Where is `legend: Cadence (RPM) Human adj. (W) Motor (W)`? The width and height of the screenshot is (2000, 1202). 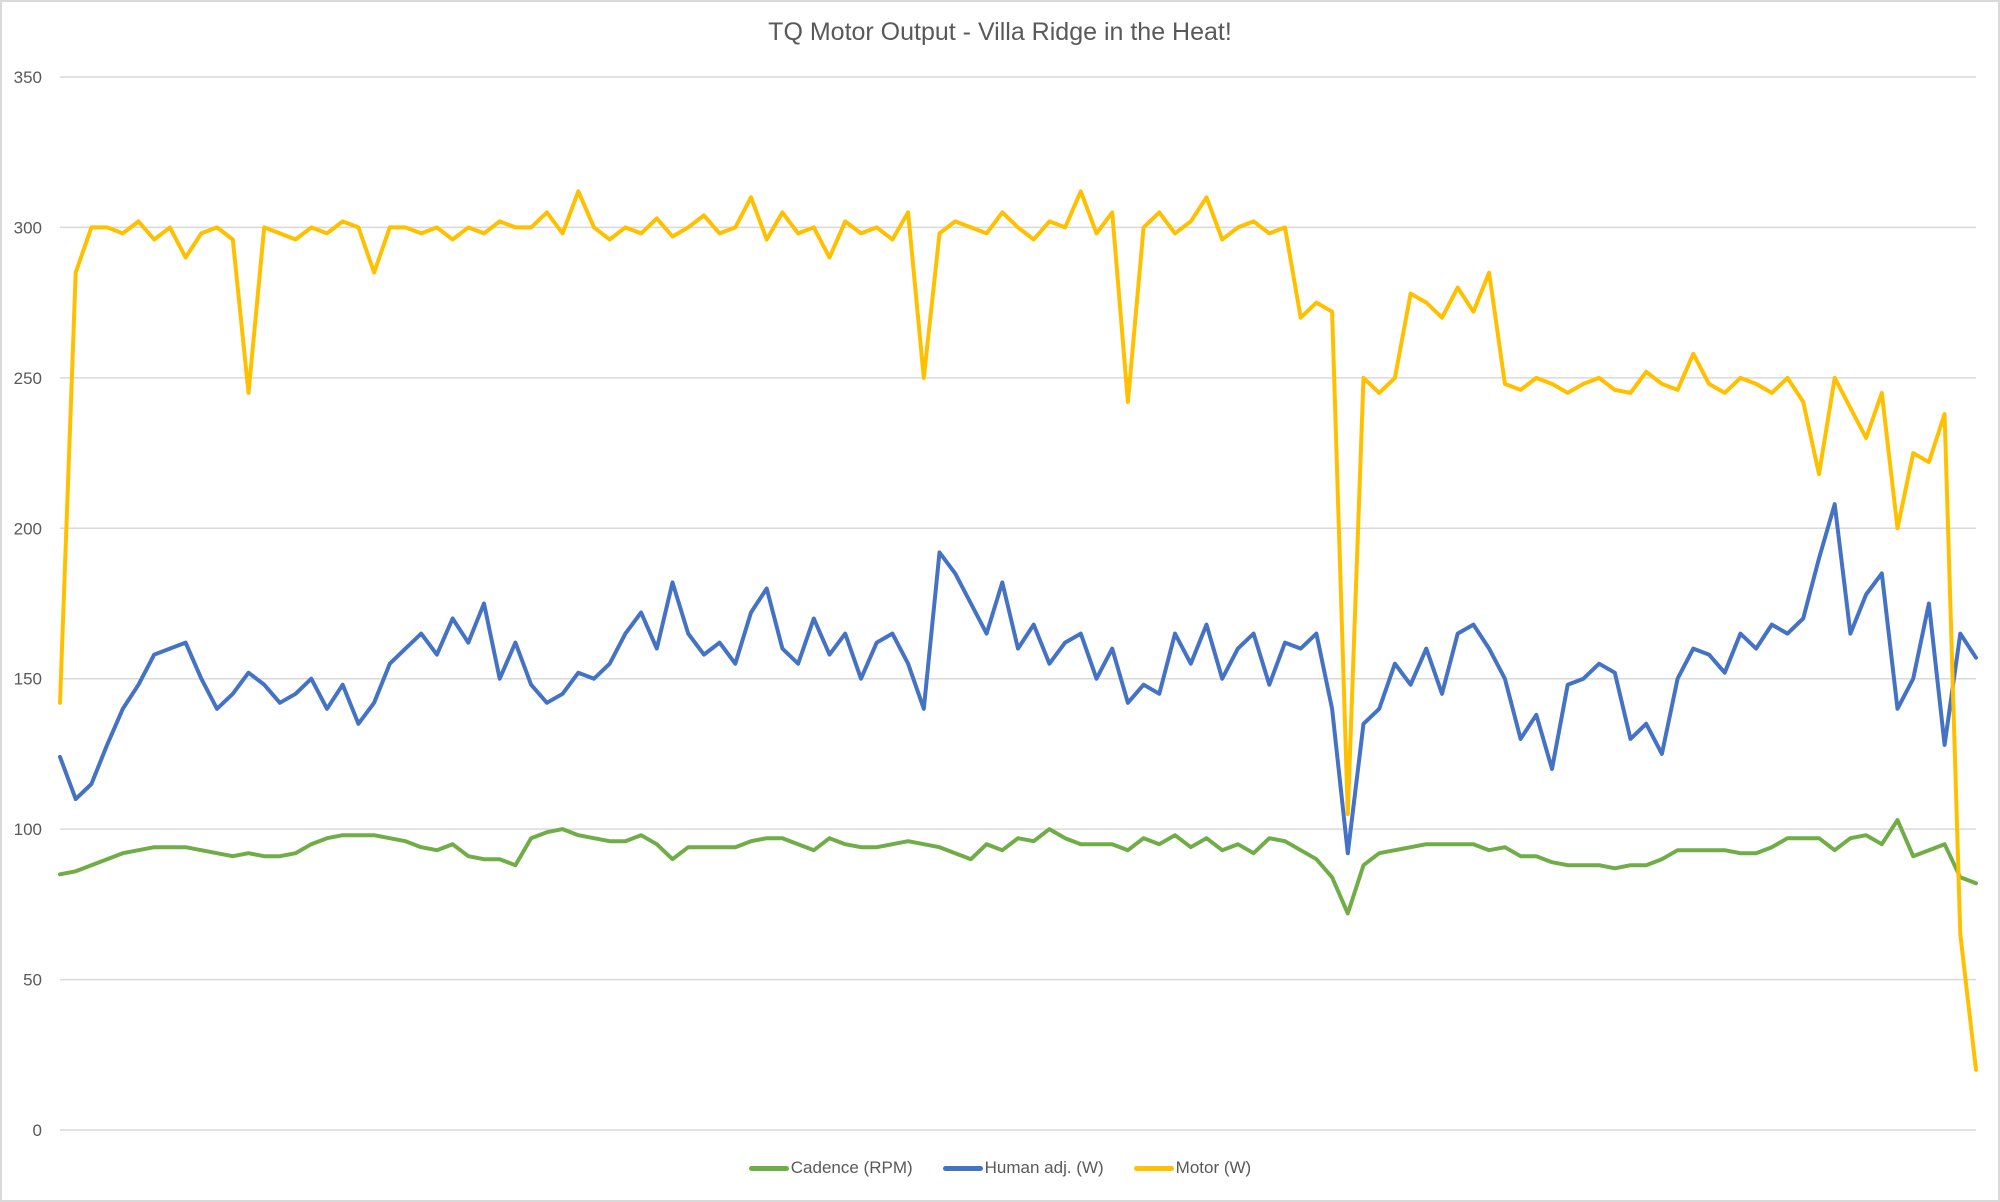 legend: Cadence (RPM) Human adj. (W) Motor (W) is located at coordinates (1000, 1168).